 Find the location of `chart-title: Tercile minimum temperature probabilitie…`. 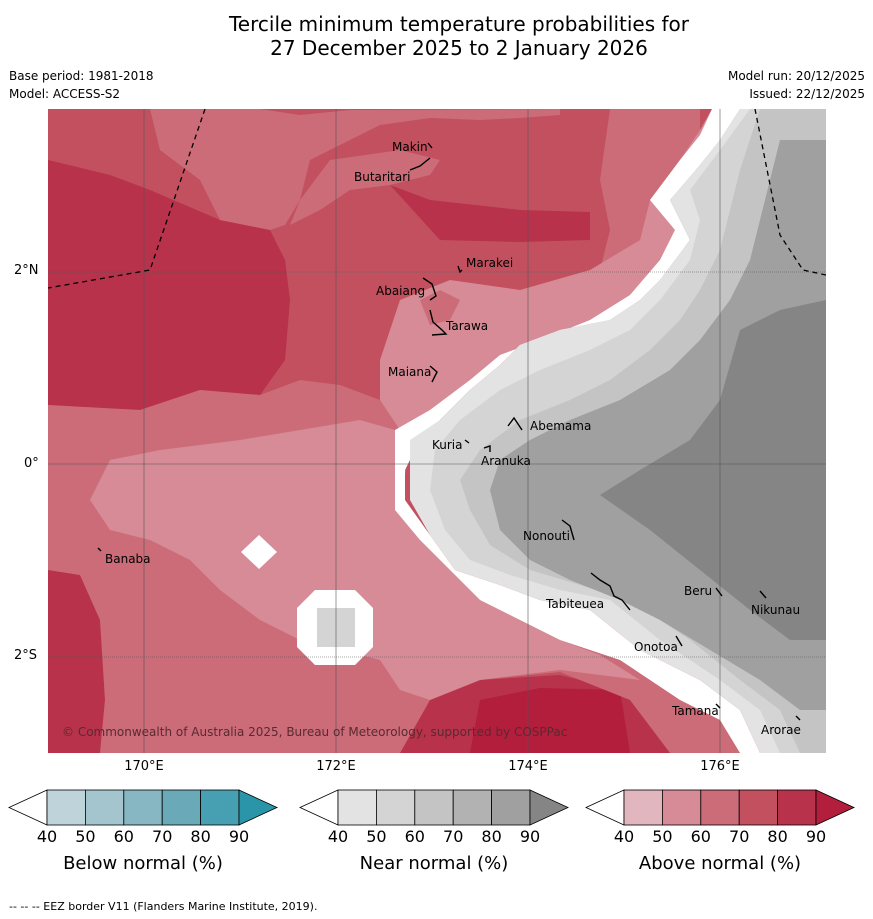

chart-title: Tercile minimum temperature probabilitie… is located at coordinates (436, 36).